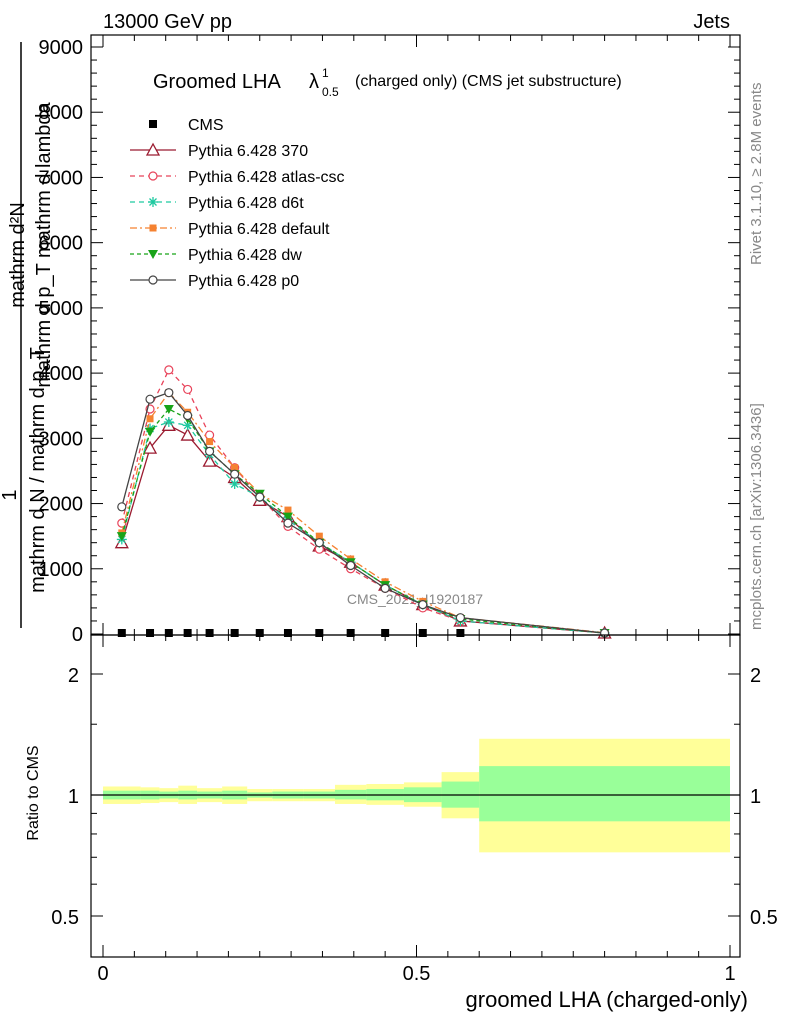  What do you see at coordinates (61, 439) in the screenshot?
I see `y-tick-label: 3000` at bounding box center [61, 439].